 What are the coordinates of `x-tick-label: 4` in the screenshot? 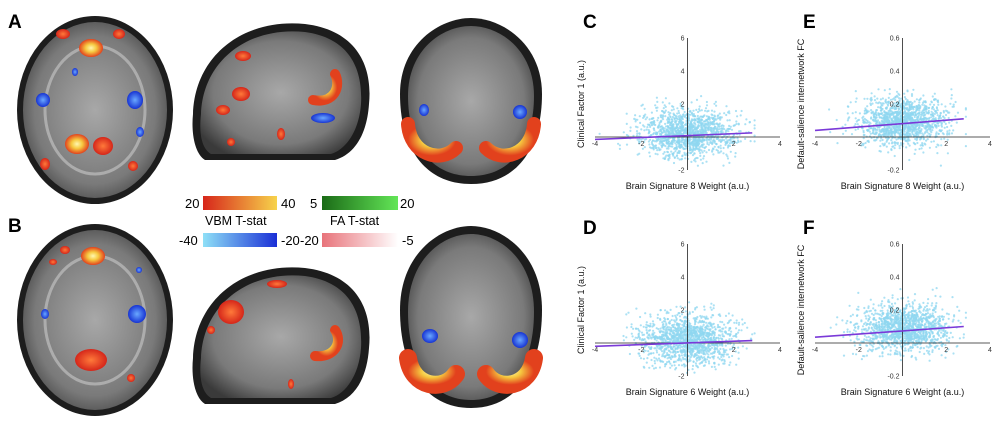 It's located at (990, 144).